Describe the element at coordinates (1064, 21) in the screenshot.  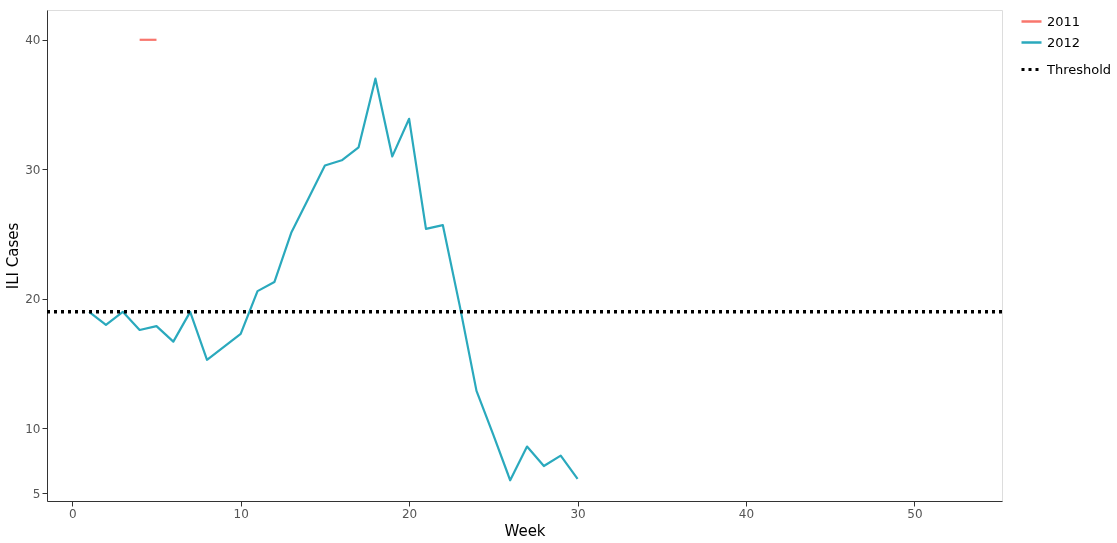
I see `legend-label: 2011` at that location.